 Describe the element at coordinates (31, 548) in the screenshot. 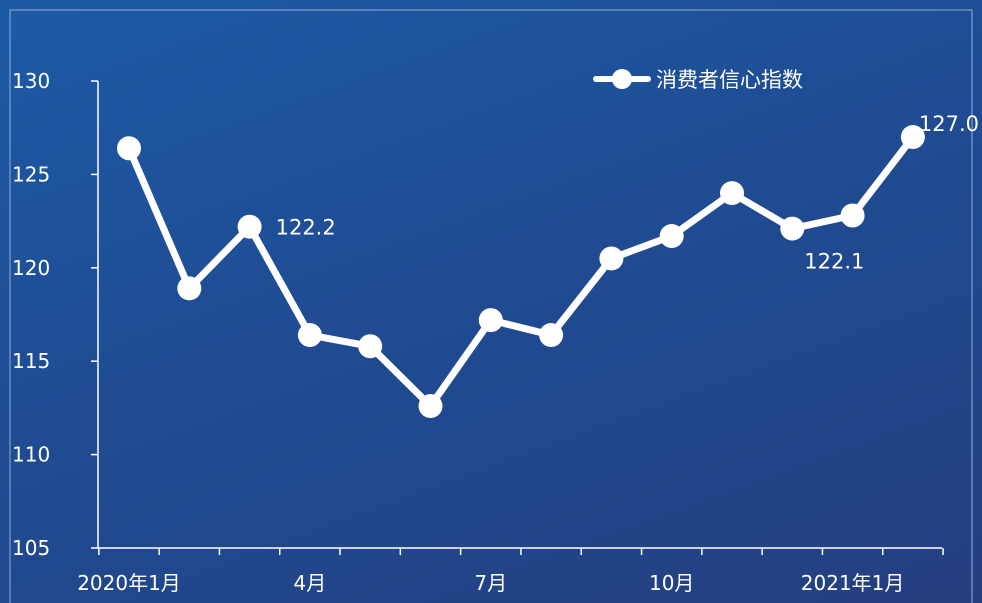

I see `y-tick-label: 105` at that location.